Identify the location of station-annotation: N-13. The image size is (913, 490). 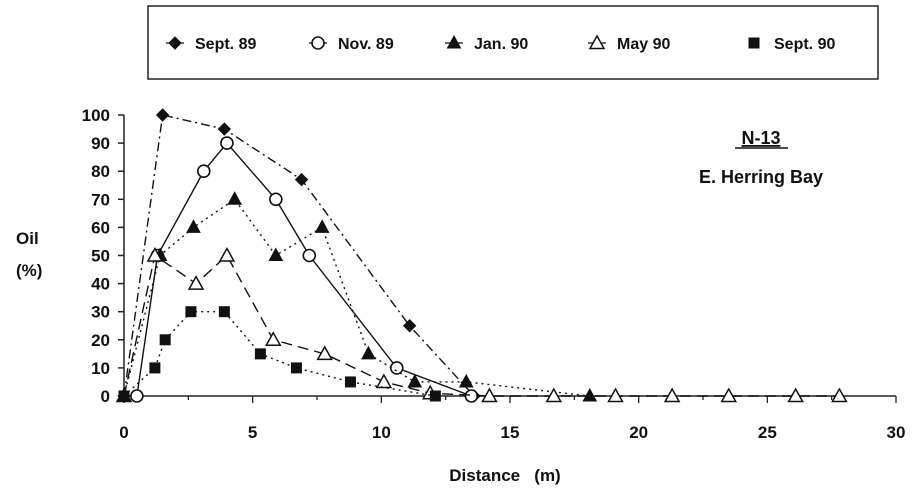
(760, 138).